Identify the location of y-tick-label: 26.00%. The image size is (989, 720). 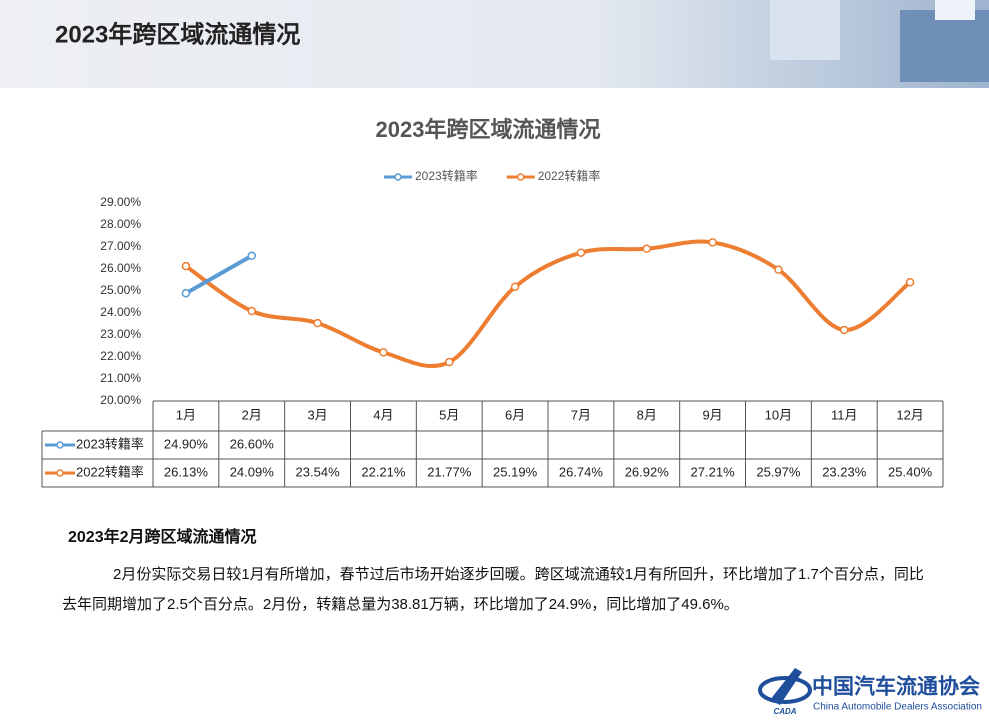
(120, 268).